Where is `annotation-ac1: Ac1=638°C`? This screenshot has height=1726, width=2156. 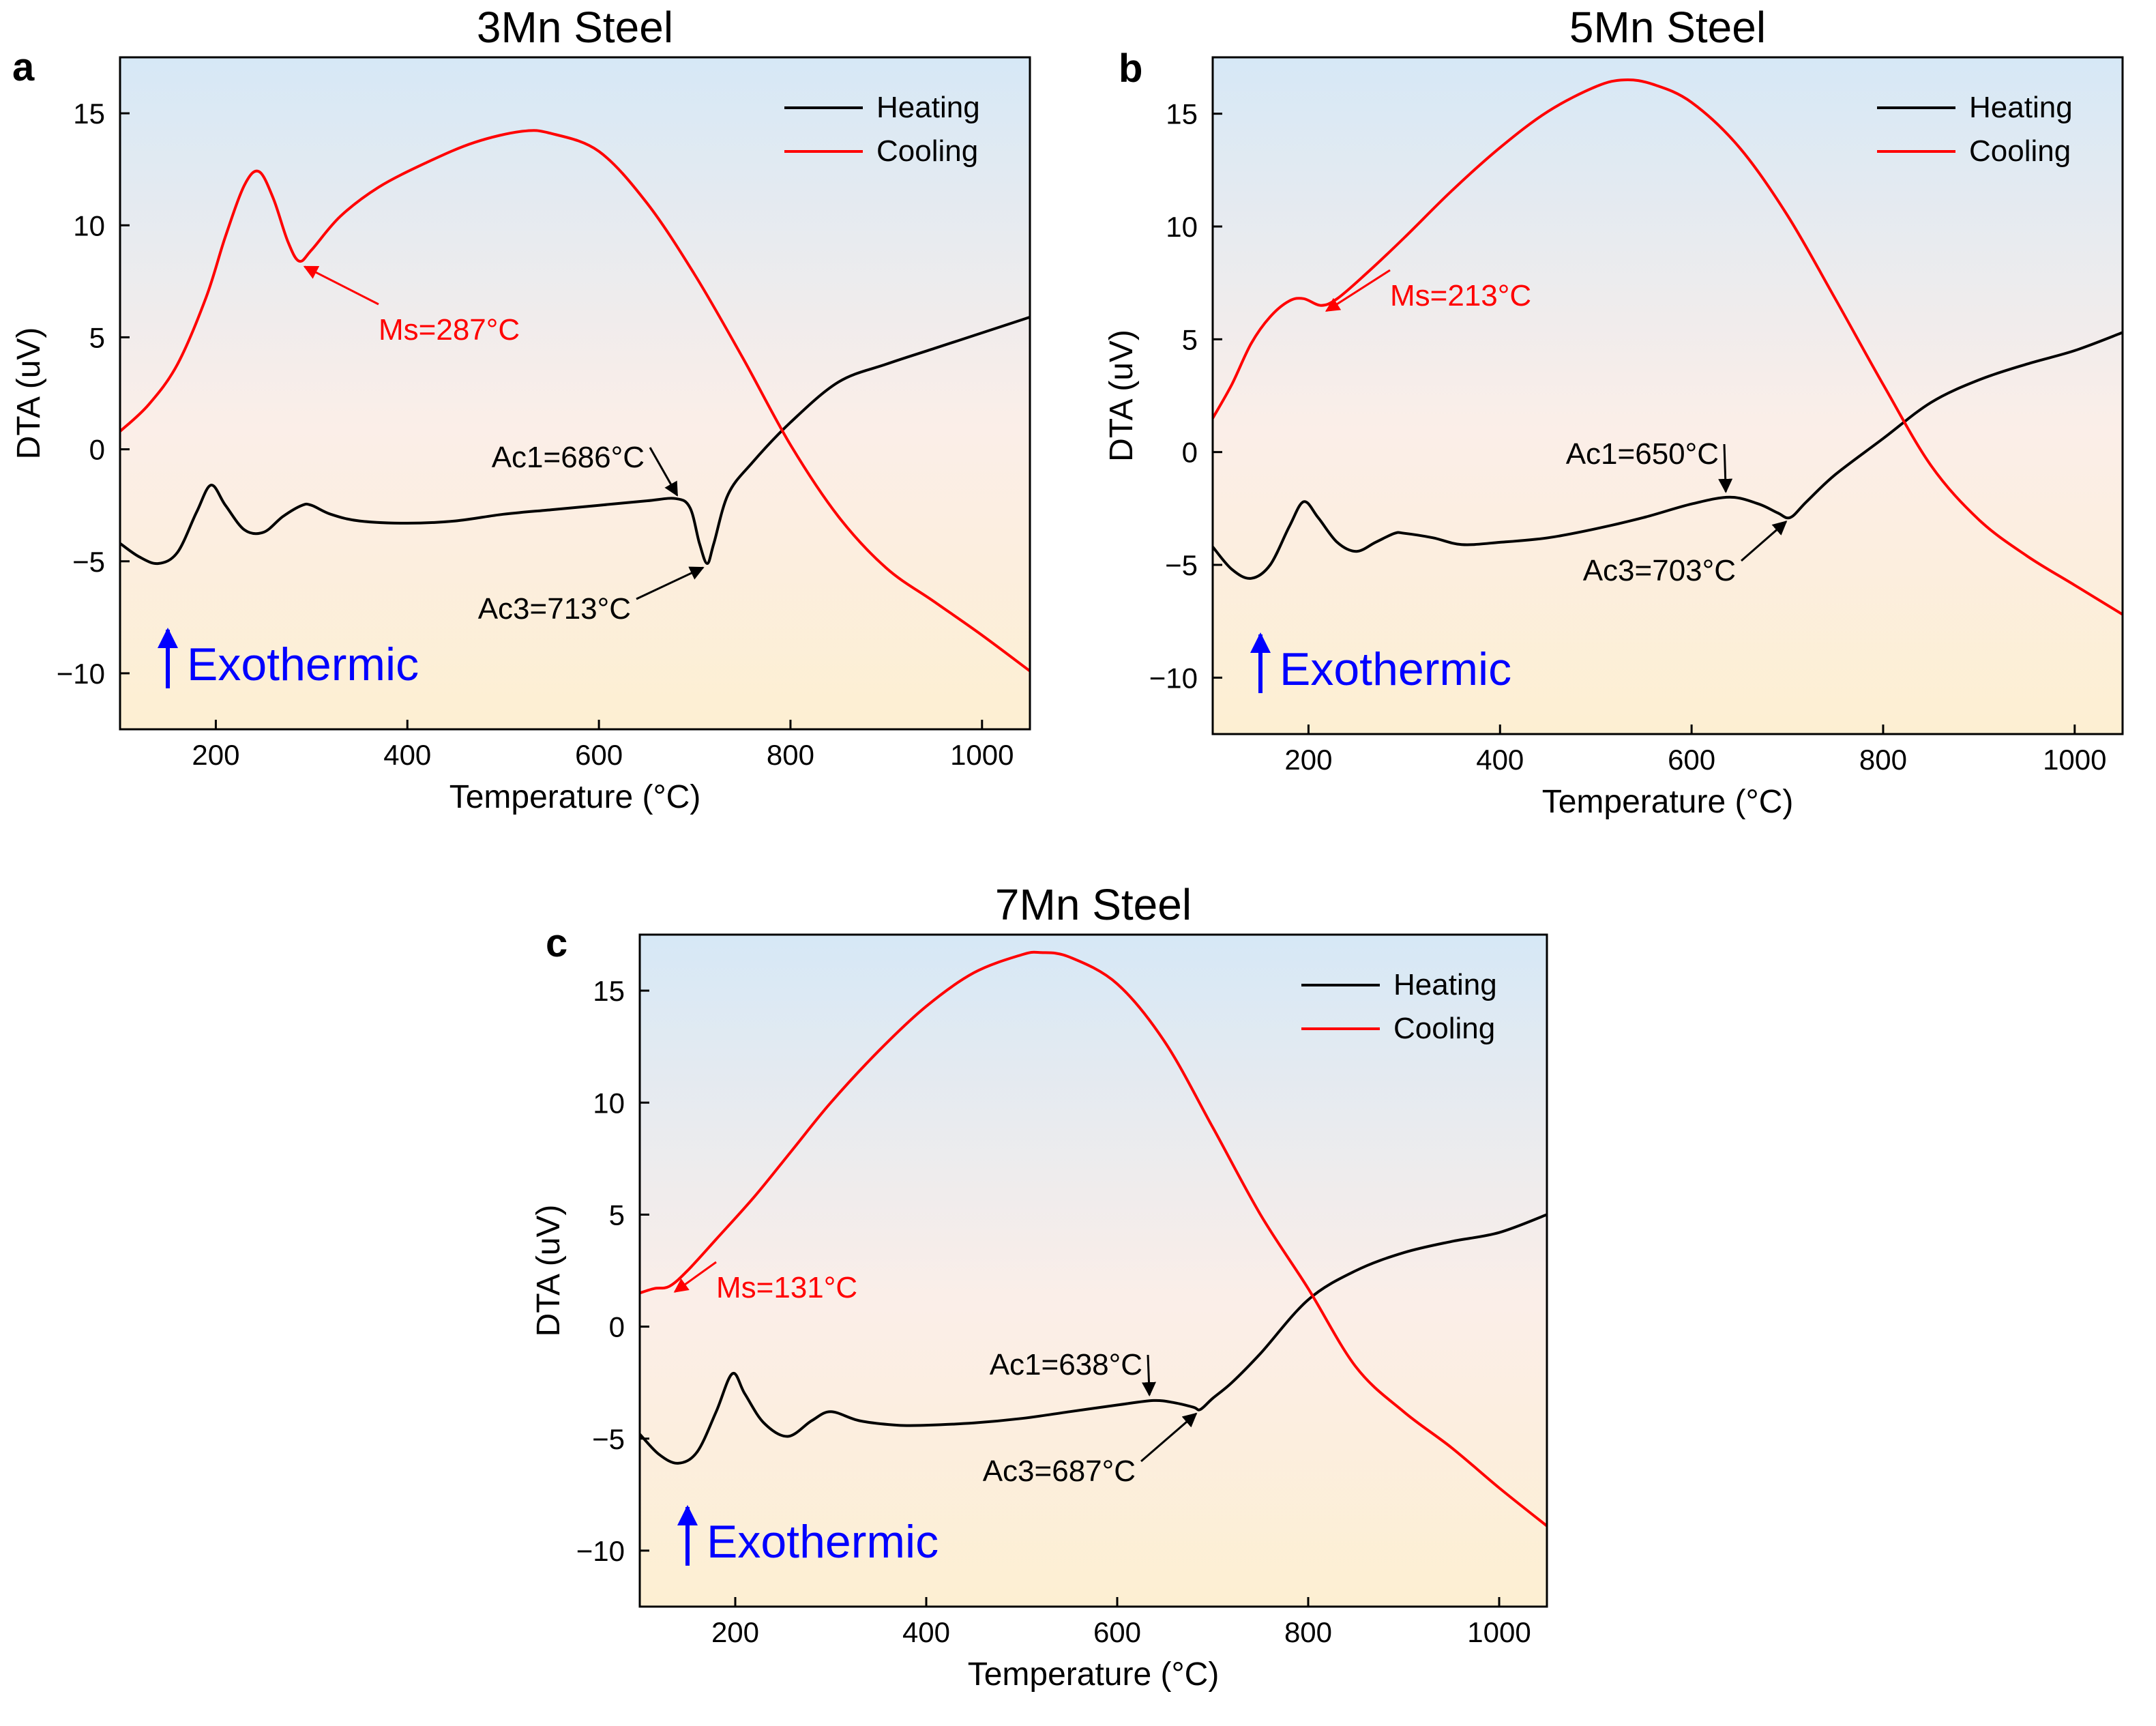 annotation-ac1: Ac1=638°C is located at coordinates (1066, 1364).